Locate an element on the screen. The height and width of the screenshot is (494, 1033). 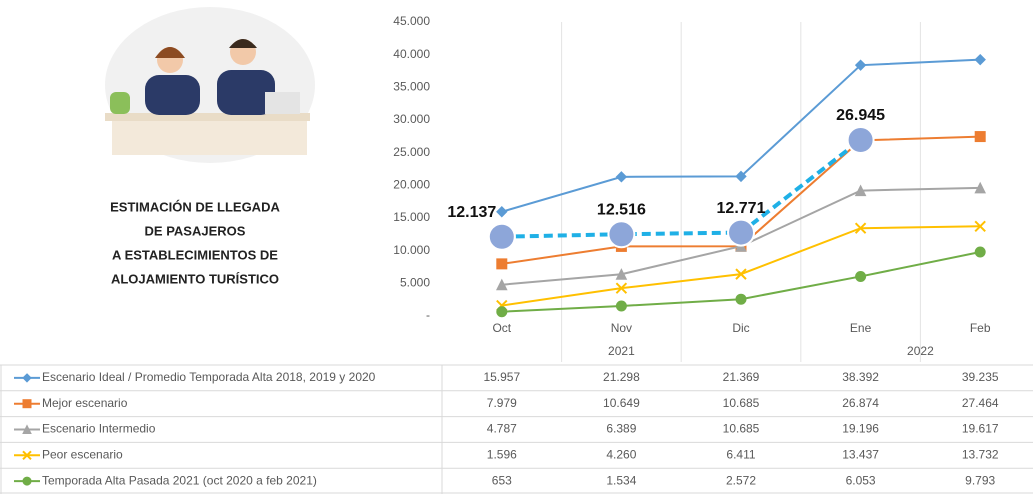
data-label: 26.945 is located at coordinates (860, 115).